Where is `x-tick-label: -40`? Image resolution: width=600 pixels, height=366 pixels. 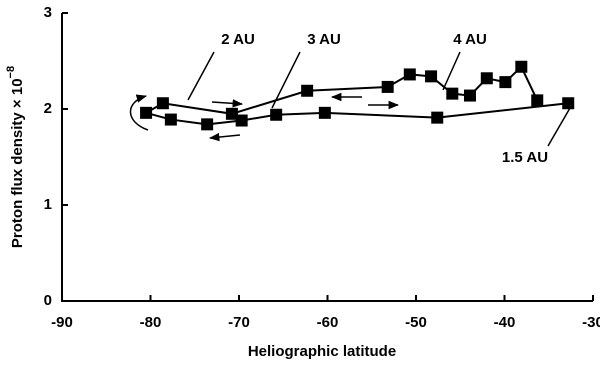
x-tick-label: -40 is located at coordinates (505, 322).